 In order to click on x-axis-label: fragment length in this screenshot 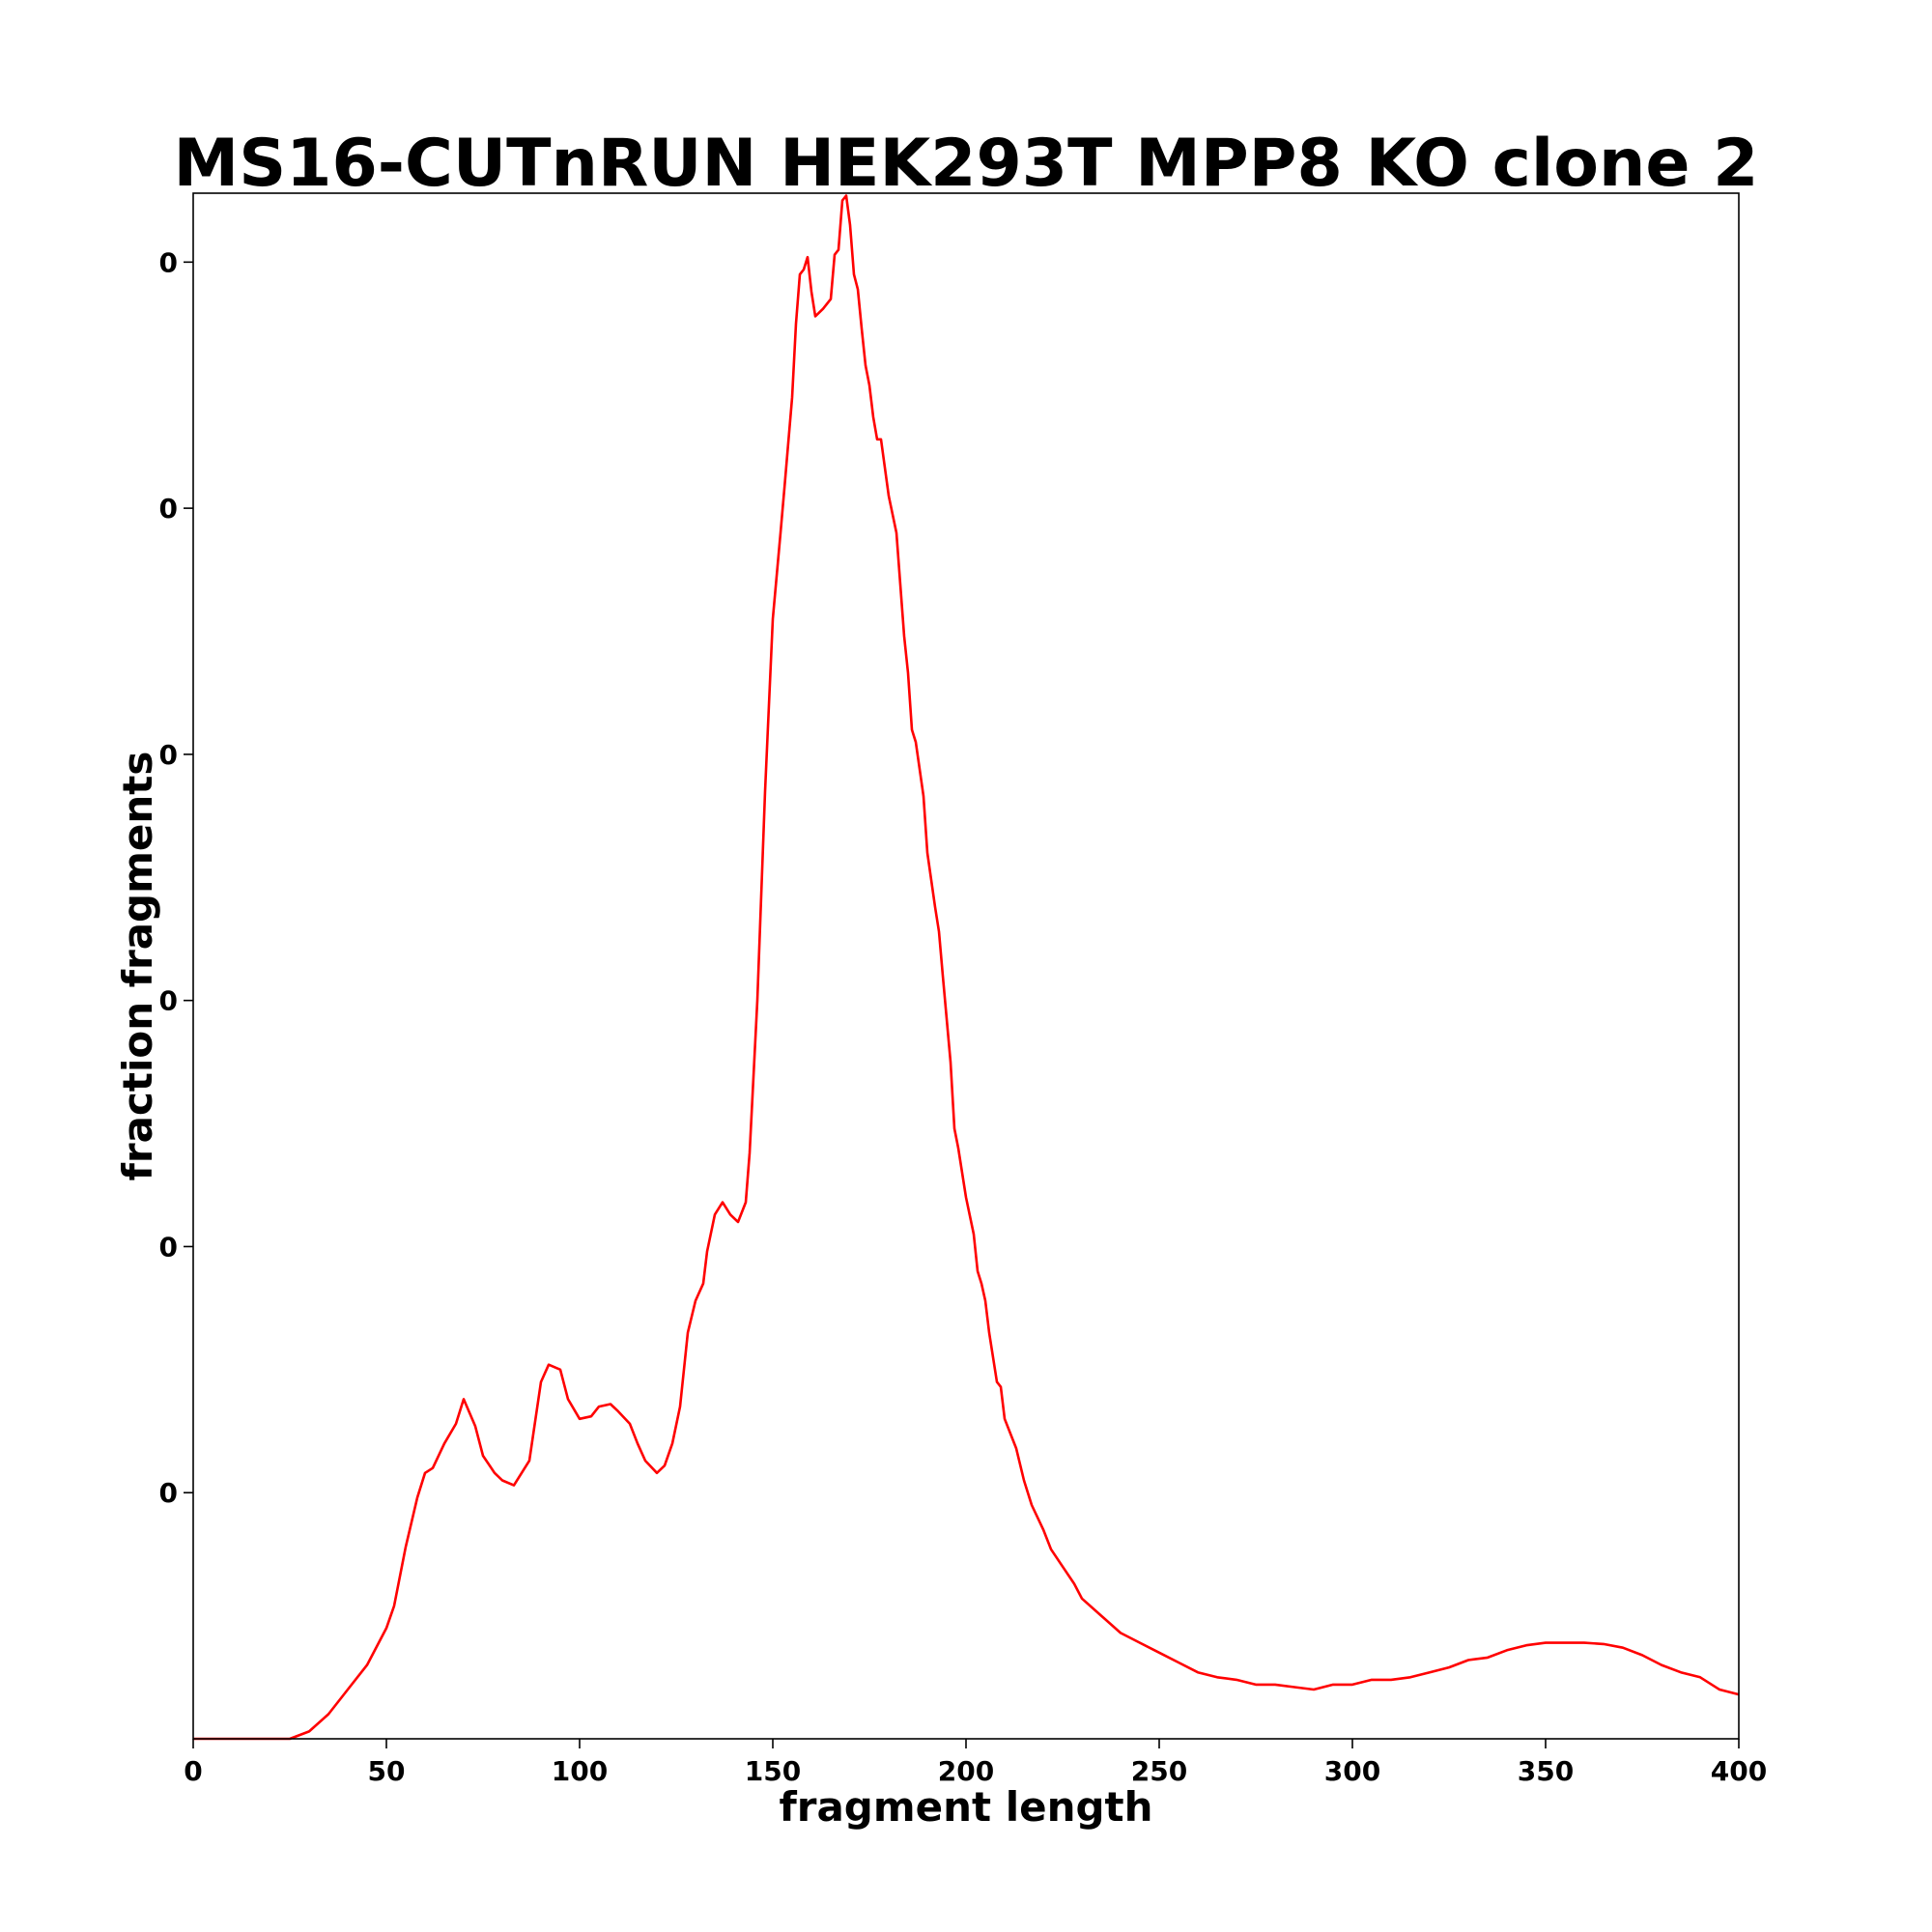, I will do `click(965, 1807)`.